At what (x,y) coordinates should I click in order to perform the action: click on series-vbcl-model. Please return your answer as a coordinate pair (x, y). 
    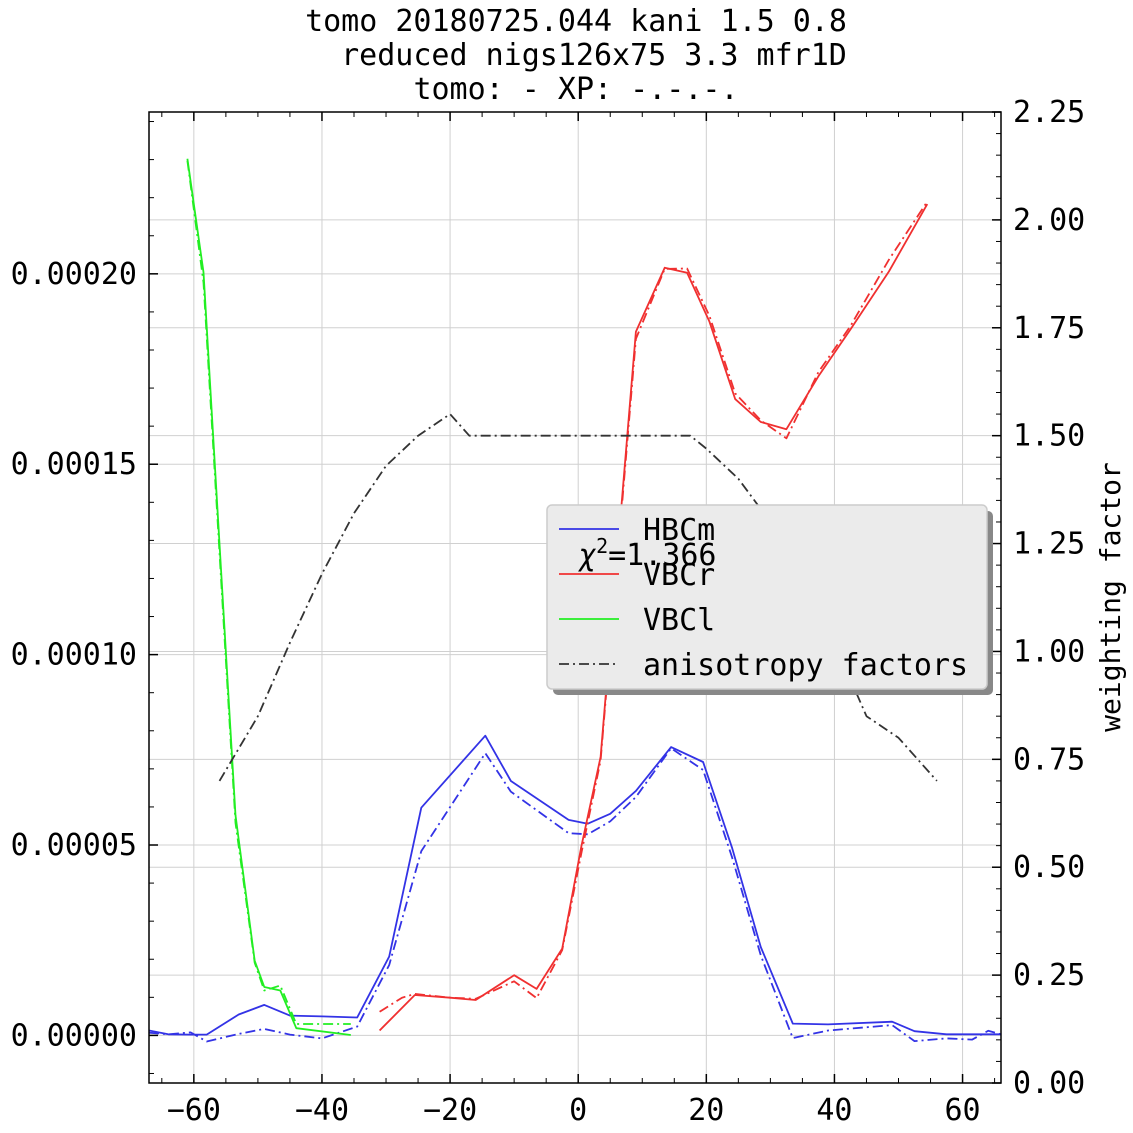
    Looking at the image, I should click on (268, 592).